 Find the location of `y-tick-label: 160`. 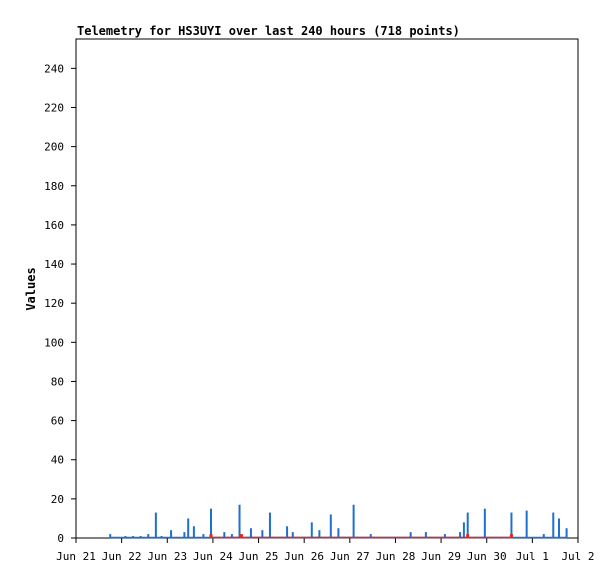

y-tick-label: 160 is located at coordinates (54, 225).